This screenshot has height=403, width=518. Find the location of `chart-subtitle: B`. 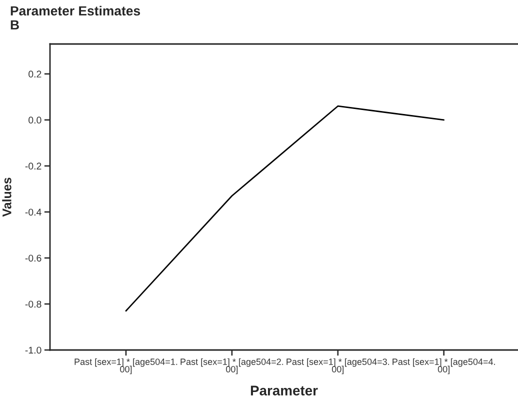

chart-subtitle: B is located at coordinates (14, 25).